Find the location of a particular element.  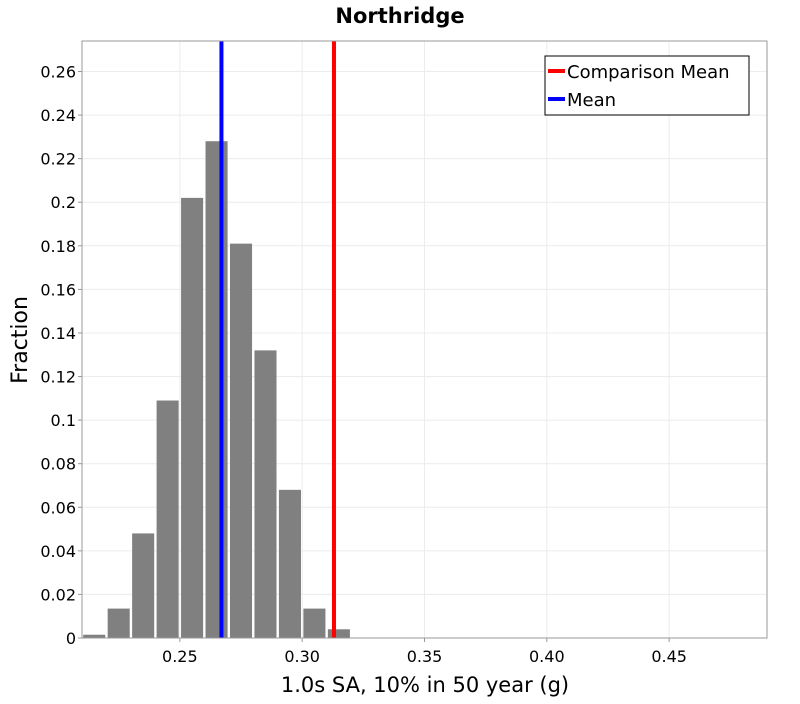

y-tick-label: 0 is located at coordinates (71, 638).